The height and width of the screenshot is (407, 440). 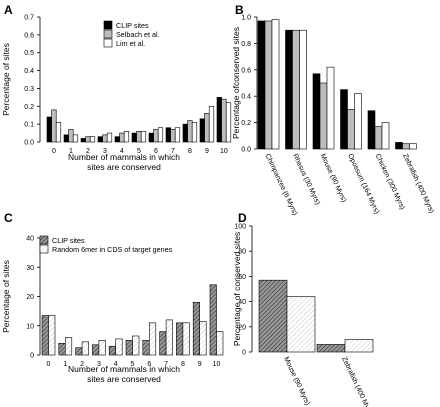 I want to click on panel-c-x-tick-label: 1, so click(x=65, y=364).